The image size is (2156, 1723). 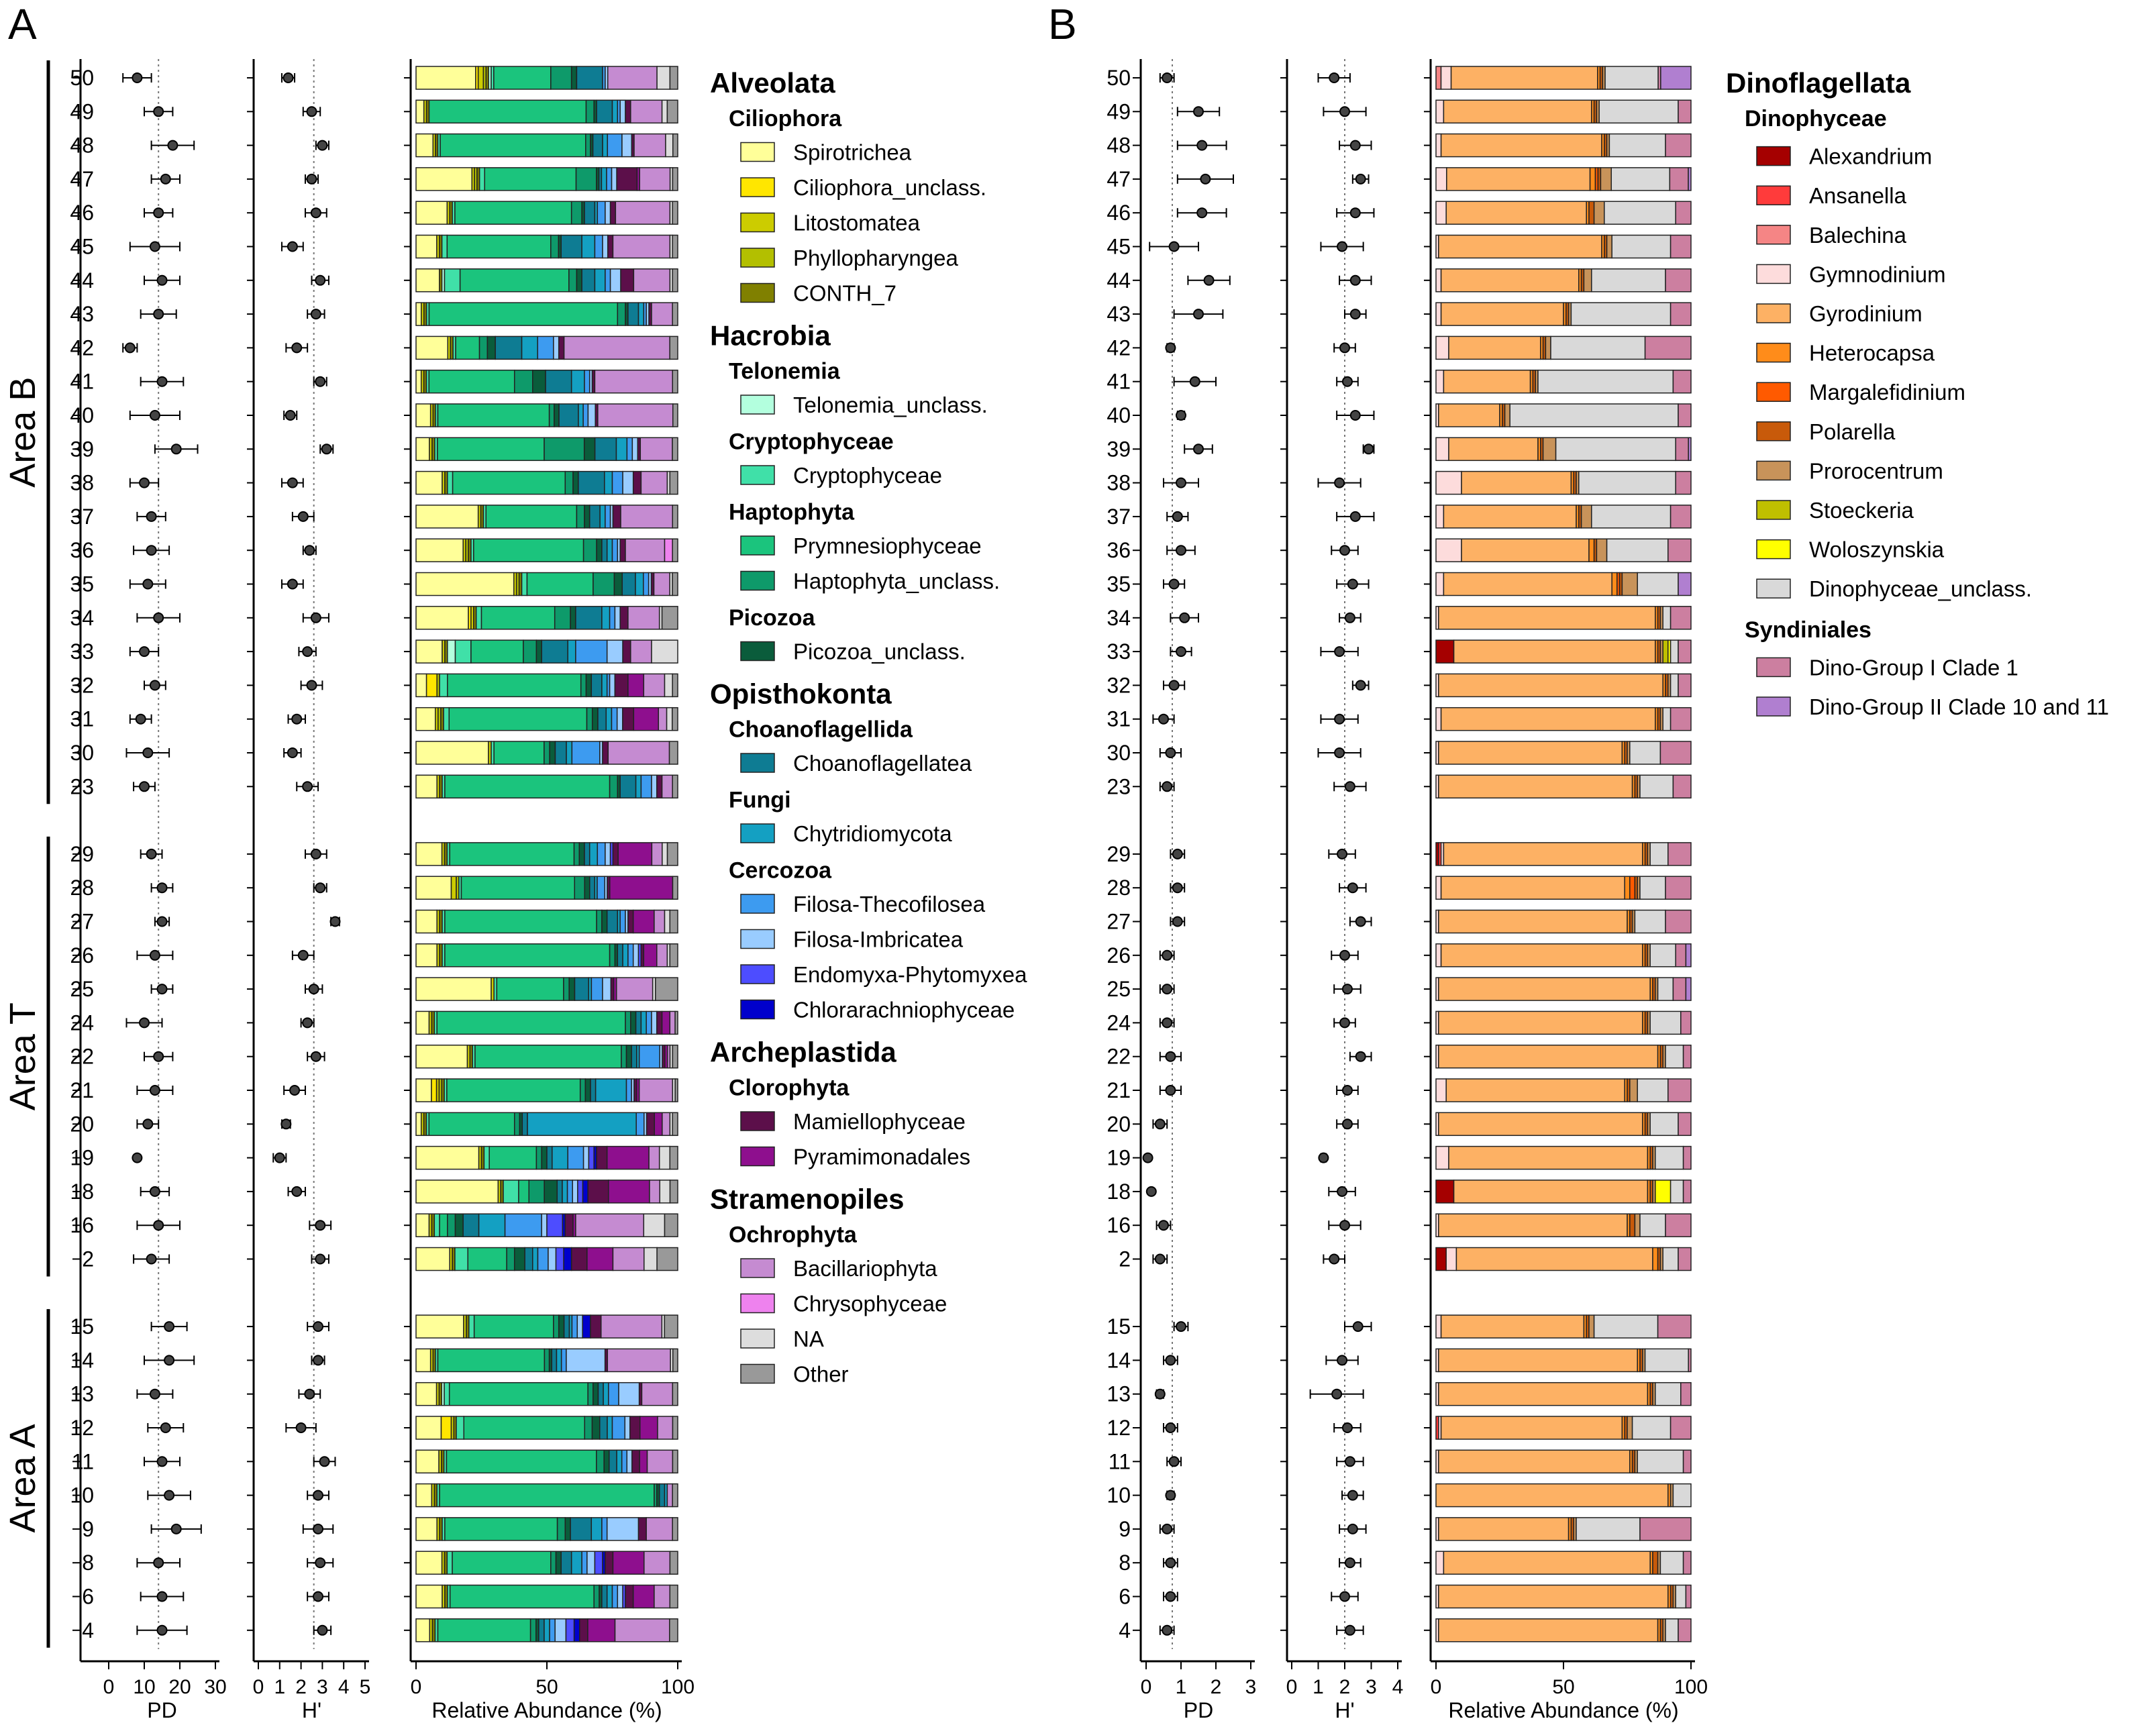 What do you see at coordinates (23, 1478) in the screenshot?
I see `area-label: Area A` at bounding box center [23, 1478].